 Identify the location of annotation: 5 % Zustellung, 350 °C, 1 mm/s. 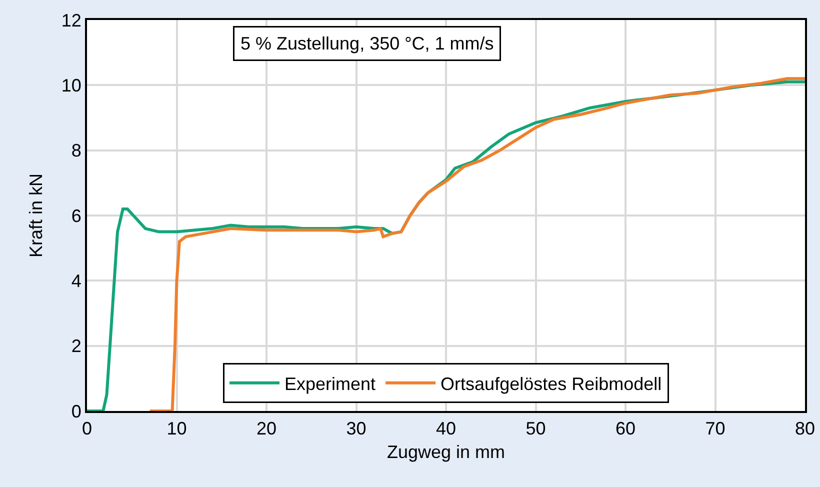
(367, 44).